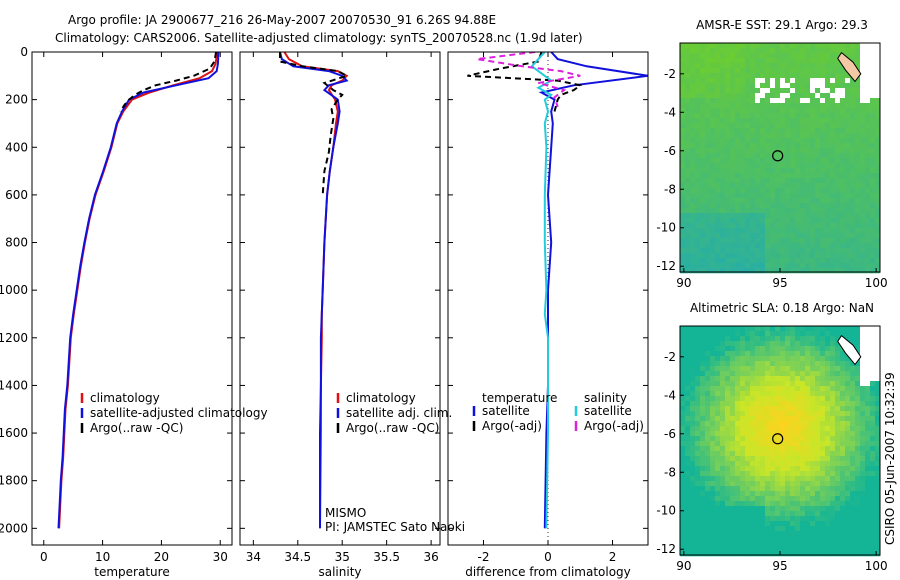 The height and width of the screenshot is (580, 900). Describe the element at coordinates (44, 557) in the screenshot. I see `temperature-xtick-label: 0` at that location.